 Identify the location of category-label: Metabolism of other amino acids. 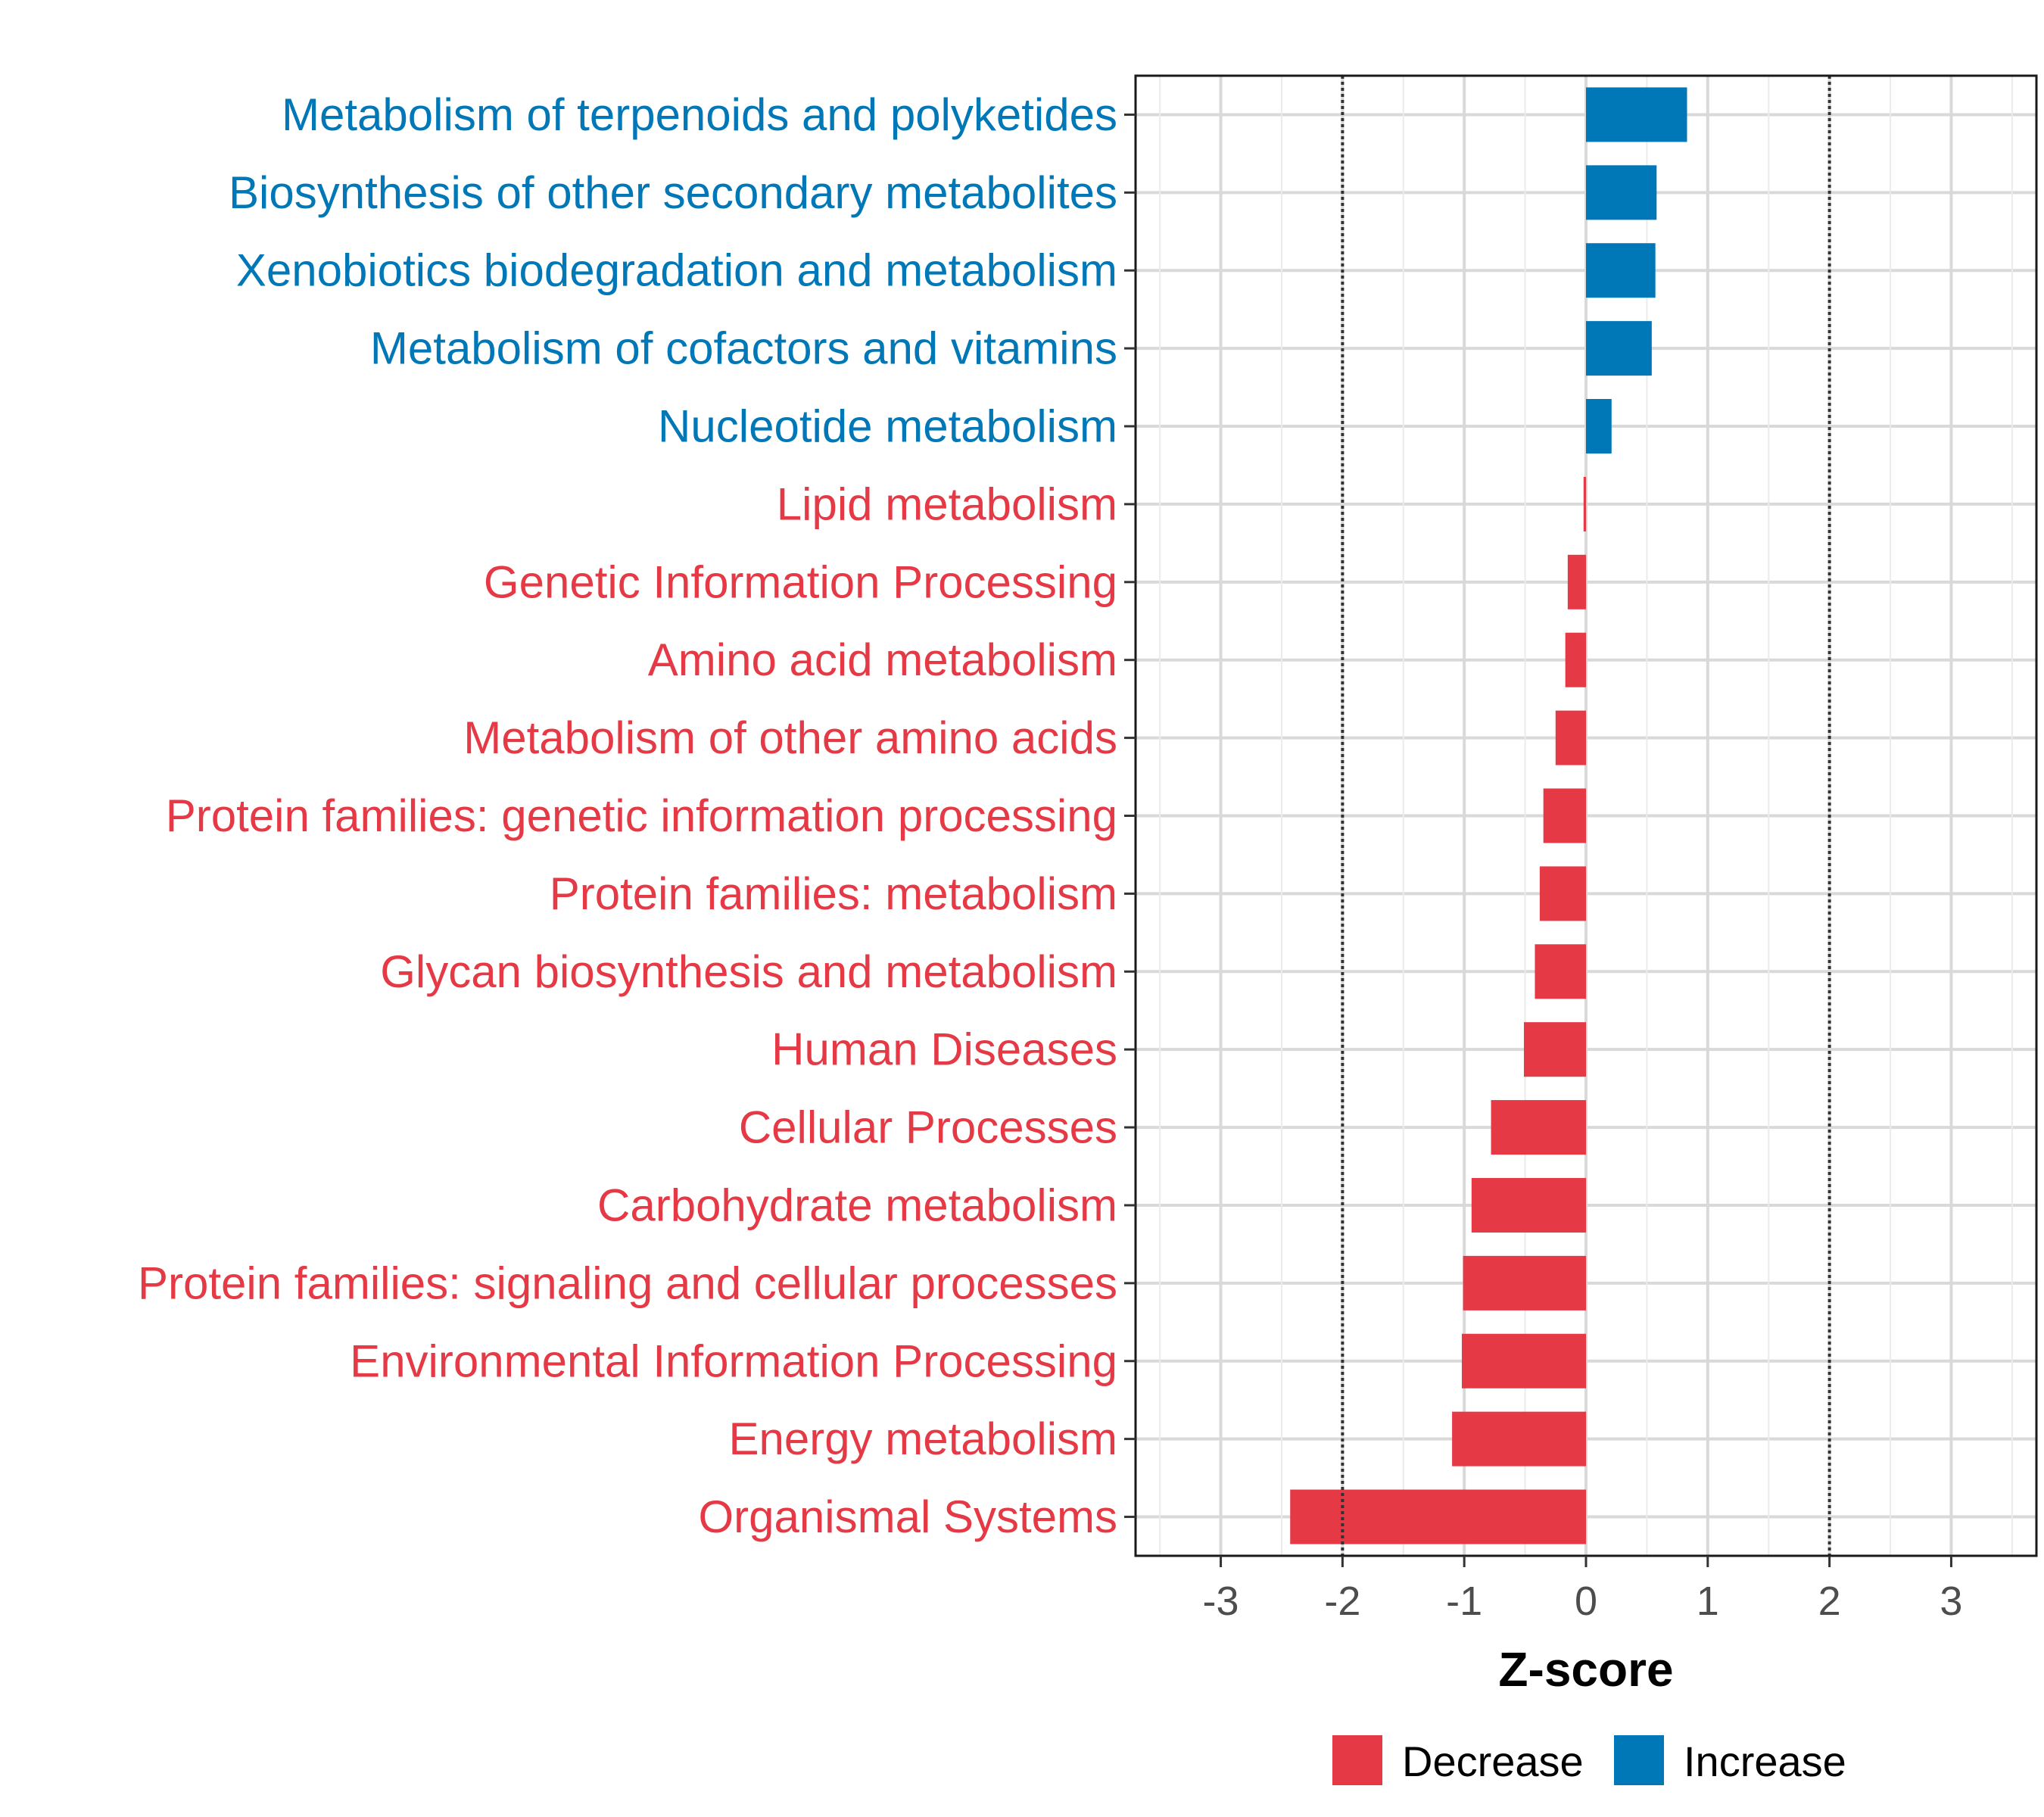
(790, 737).